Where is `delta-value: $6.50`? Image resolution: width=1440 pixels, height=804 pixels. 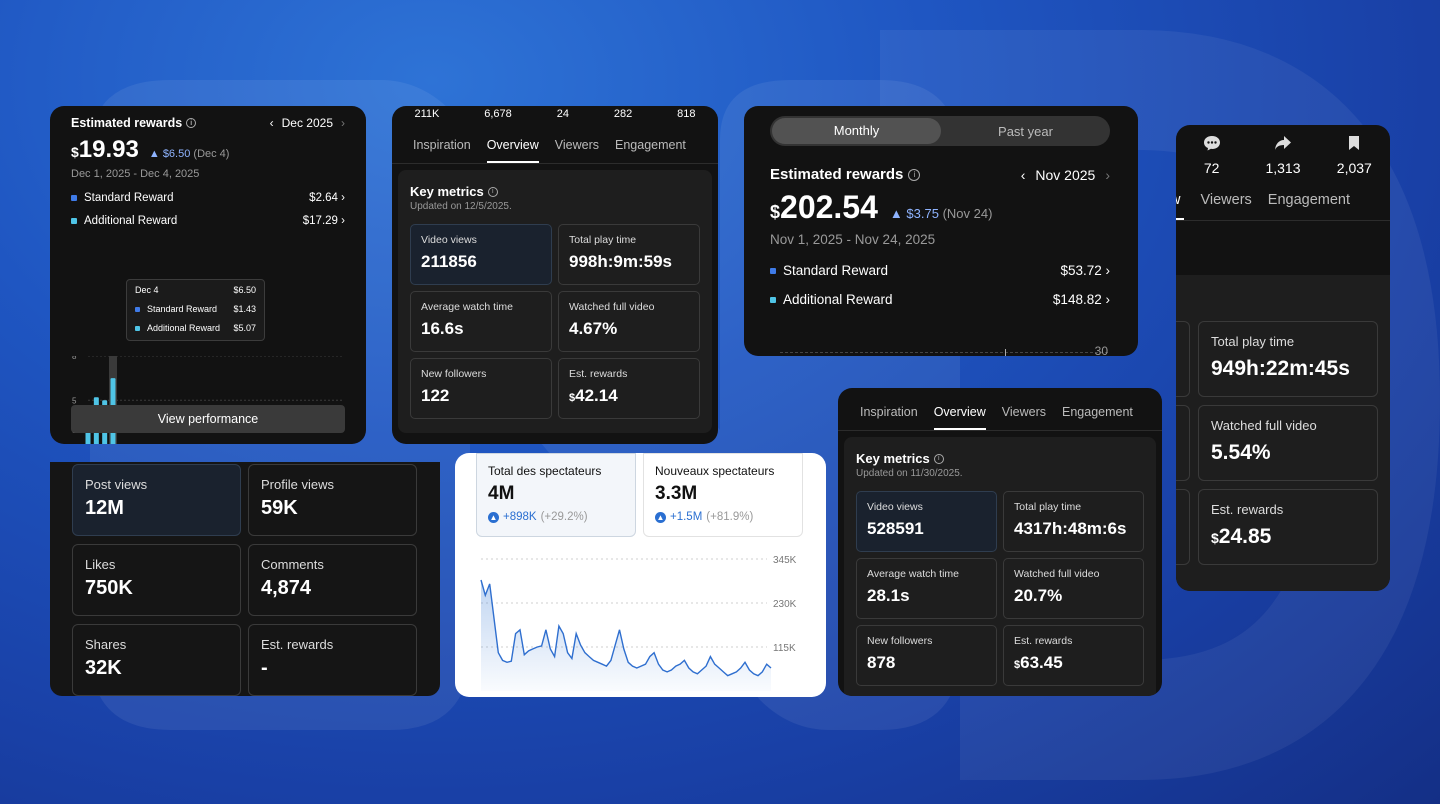 delta-value: $6.50 is located at coordinates (176, 154).